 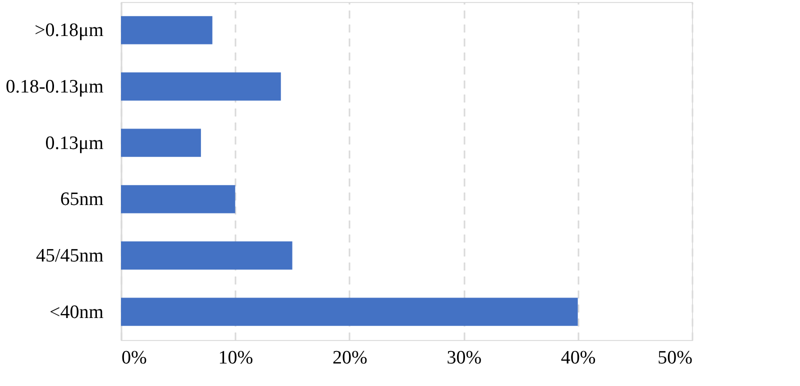 What do you see at coordinates (578, 358) in the screenshot?
I see `x-tick-label: 40%` at bounding box center [578, 358].